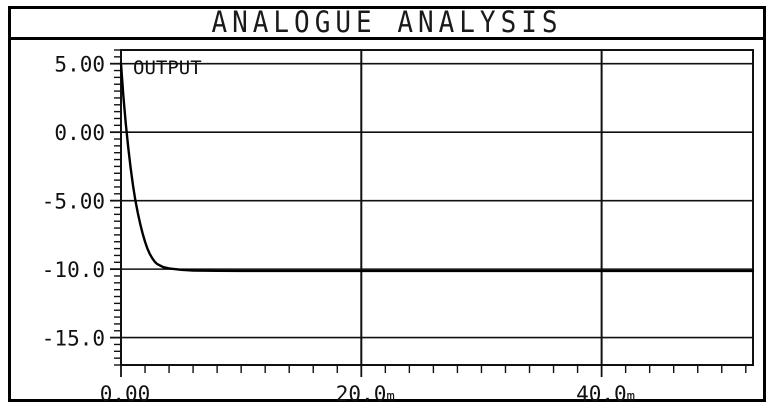  What do you see at coordinates (73, 339) in the screenshot?
I see `y-axis-tick-label: -15.0` at bounding box center [73, 339].